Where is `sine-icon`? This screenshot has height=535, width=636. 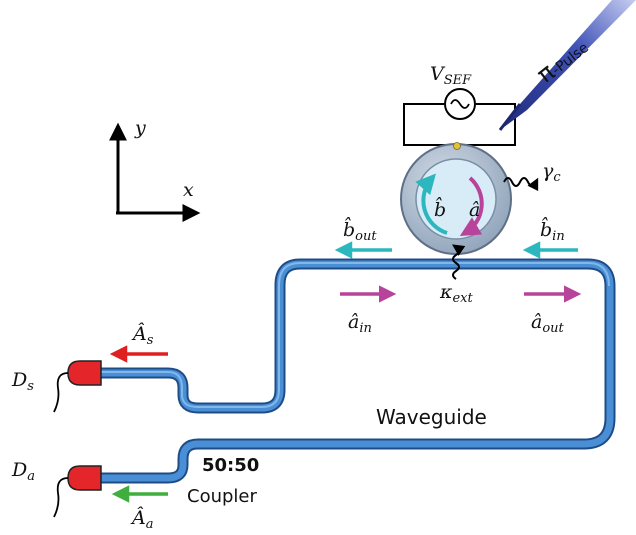 sine-icon is located at coordinates (460, 104).